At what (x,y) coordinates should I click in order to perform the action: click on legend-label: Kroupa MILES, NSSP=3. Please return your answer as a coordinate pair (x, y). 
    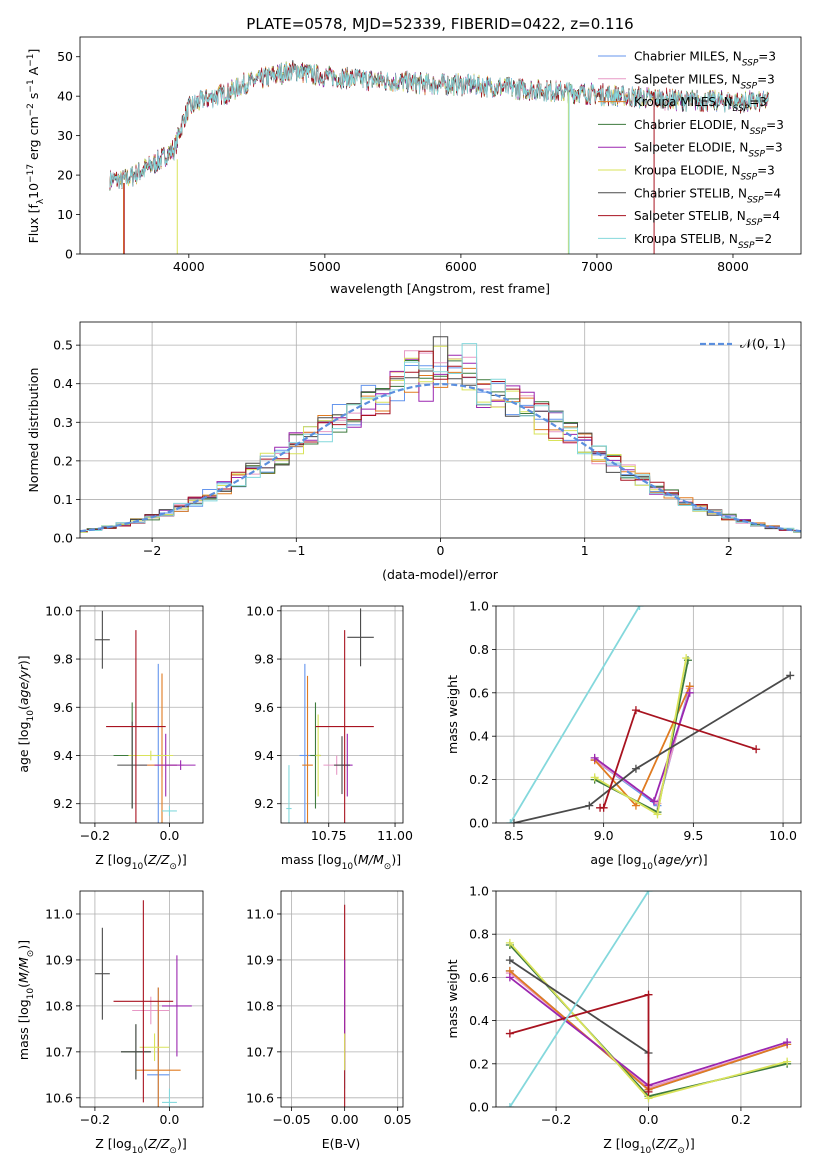
    Looking at the image, I should click on (700, 104).